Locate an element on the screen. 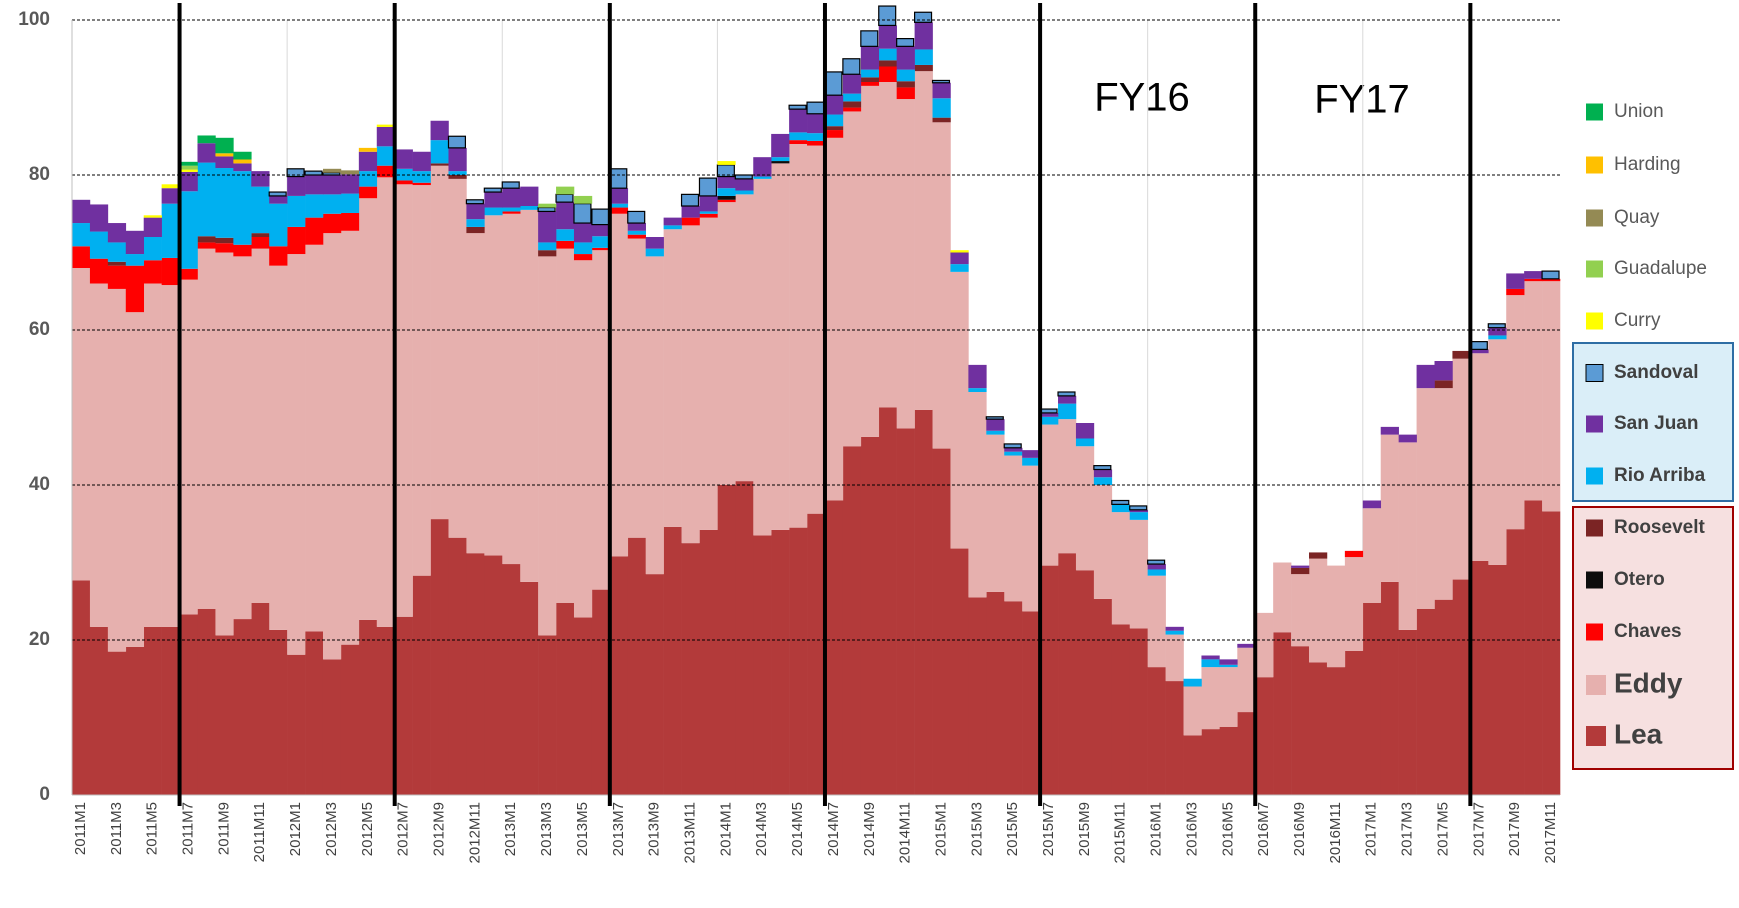 This screenshot has height=908, width=1739. annotation: FY16 is located at coordinates (1142, 98).